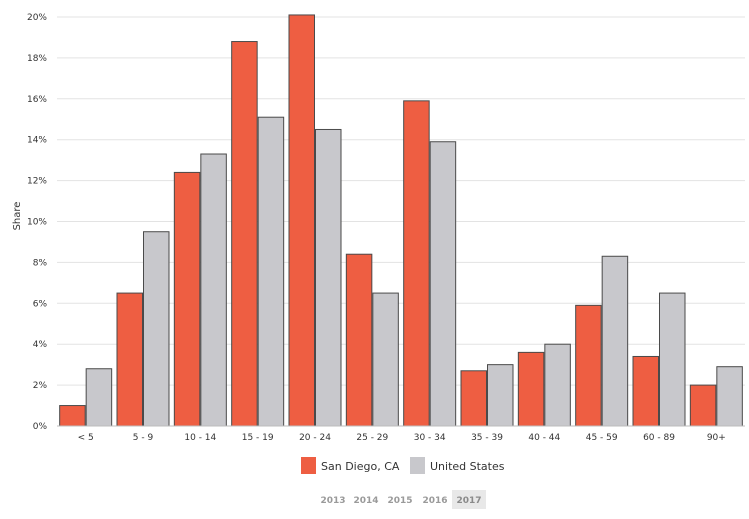 This screenshot has height=519, width=749. I want to click on year-option-2014: 2014, so click(365, 501).